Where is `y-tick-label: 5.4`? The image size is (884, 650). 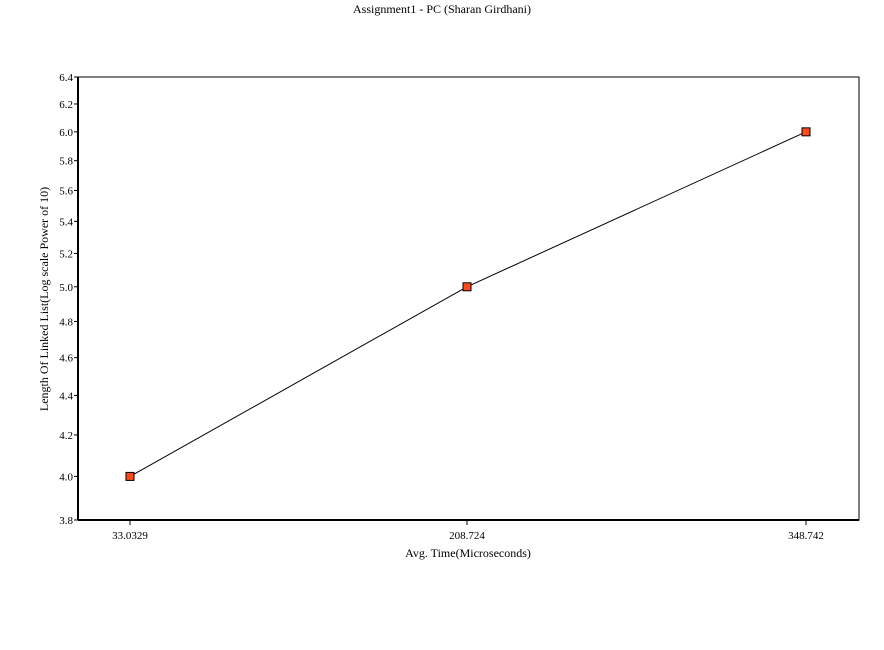 y-tick-label: 5.4 is located at coordinates (66, 222).